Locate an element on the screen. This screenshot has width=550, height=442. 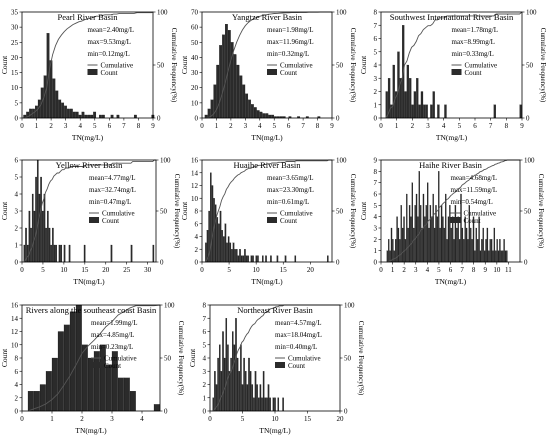
y-tick-label: 20 is located at coordinates (195, 88).